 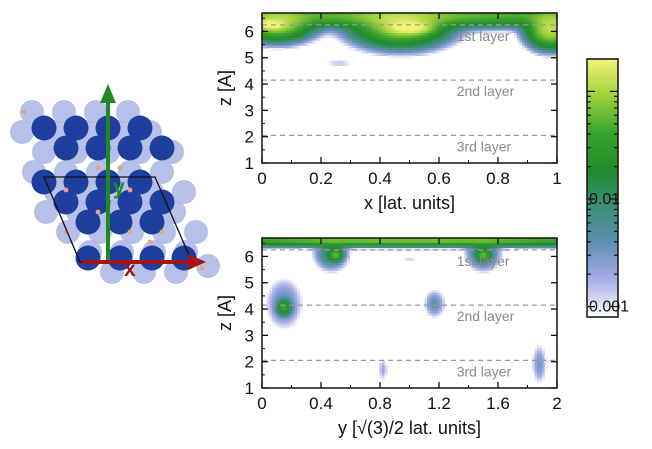 What do you see at coordinates (498, 178) in the screenshot?
I see `x-tick-label: 0.8` at bounding box center [498, 178].